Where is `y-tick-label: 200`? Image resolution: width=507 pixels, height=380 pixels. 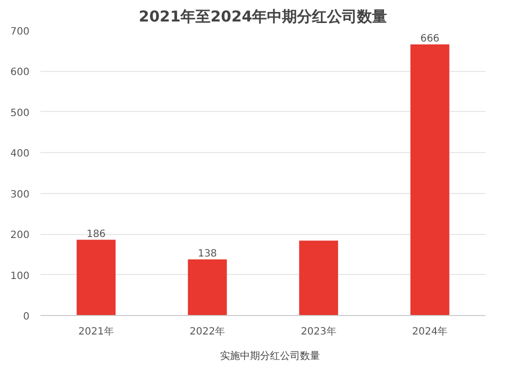
y-tick-label: 200 is located at coordinates (20, 236).